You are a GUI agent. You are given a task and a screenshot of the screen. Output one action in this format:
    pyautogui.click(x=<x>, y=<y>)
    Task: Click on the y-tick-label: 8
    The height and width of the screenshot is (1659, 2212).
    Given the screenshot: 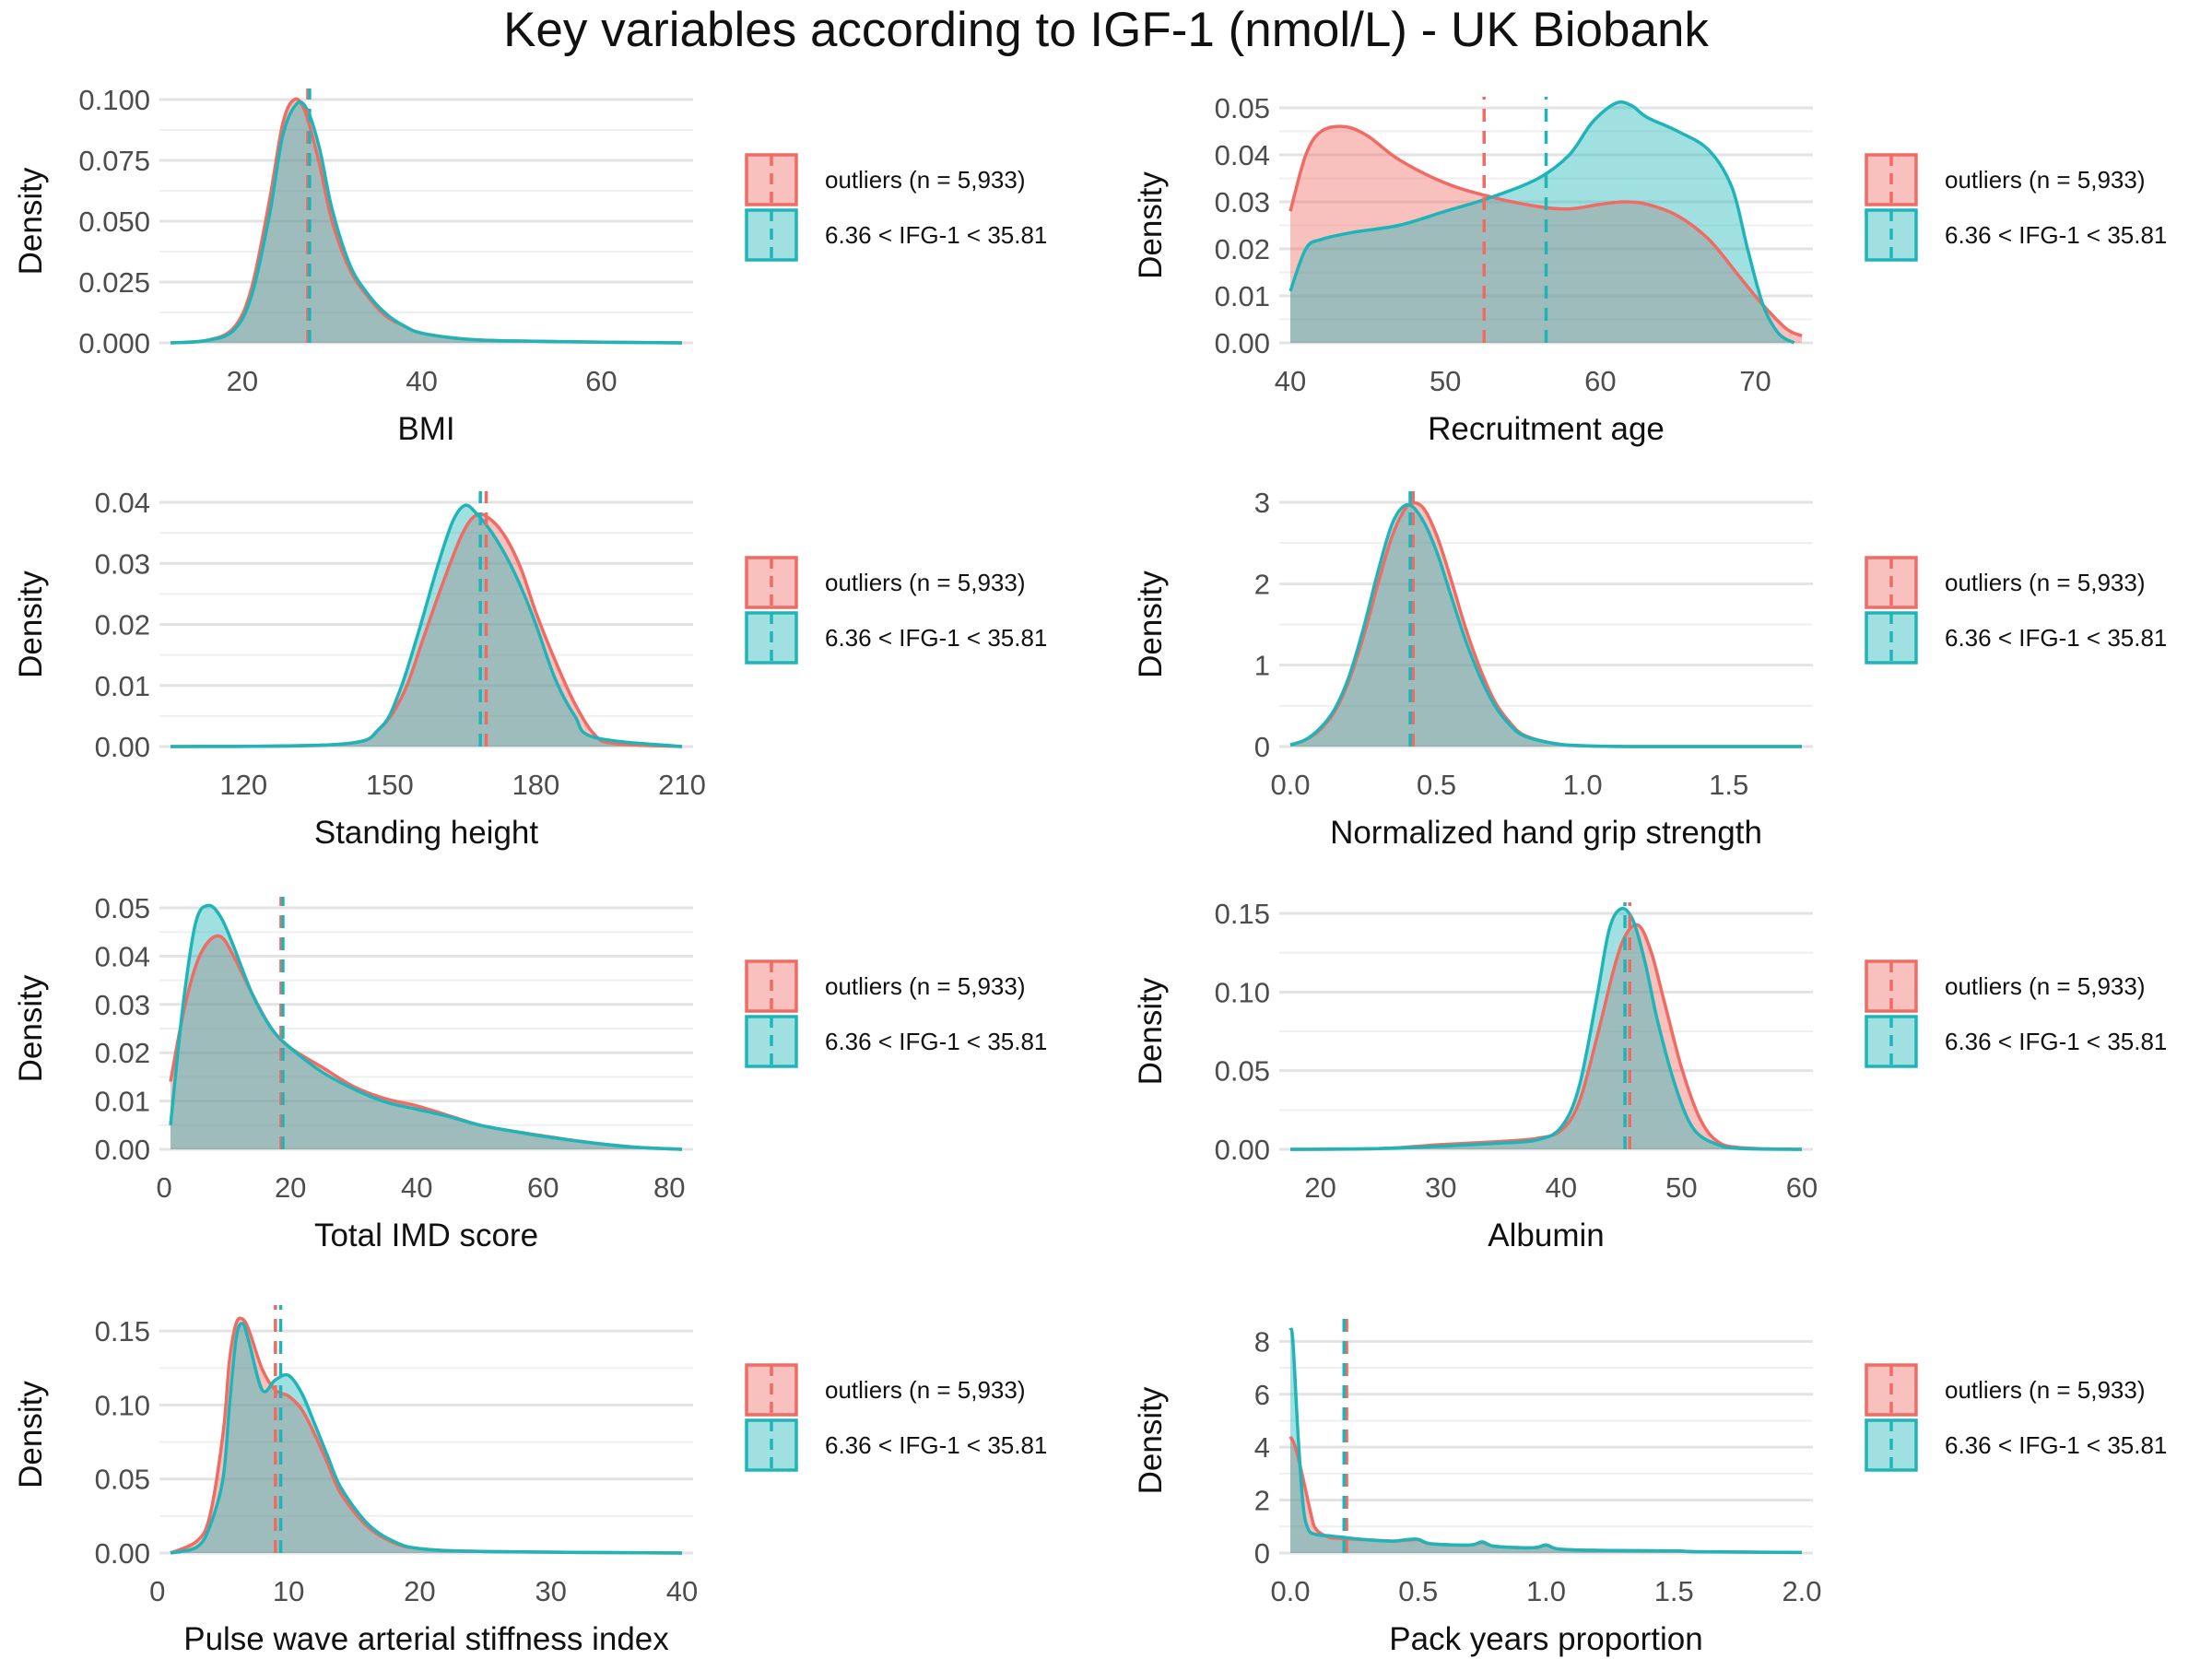 What is the action you would take?
    pyautogui.click(x=1262, y=1341)
    